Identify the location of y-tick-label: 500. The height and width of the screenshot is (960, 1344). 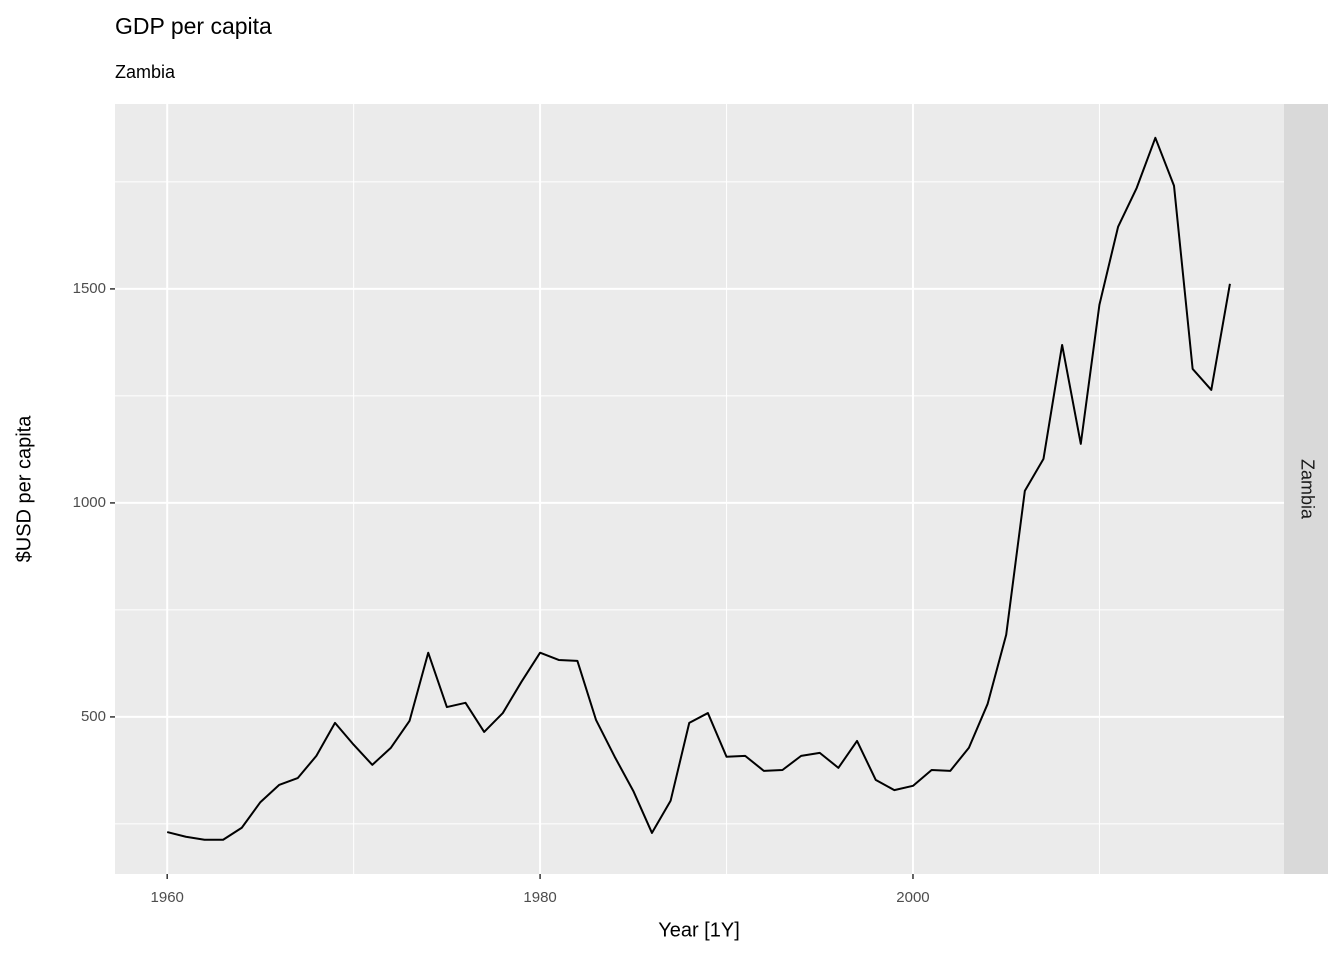
(93, 716).